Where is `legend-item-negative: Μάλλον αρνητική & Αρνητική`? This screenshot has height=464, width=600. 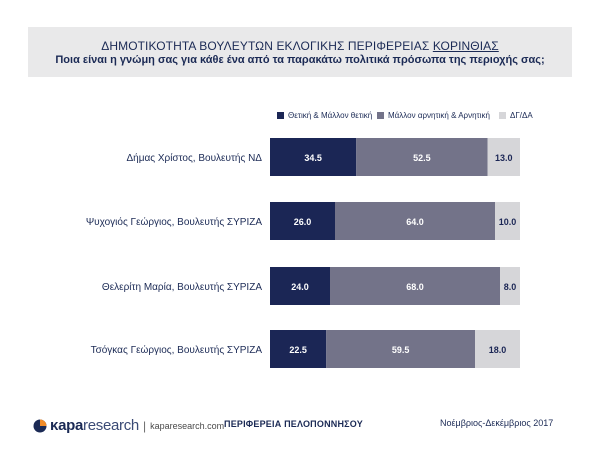
legend-item-negative: Μάλλον αρνητική & Αρνητική is located at coordinates (433, 115).